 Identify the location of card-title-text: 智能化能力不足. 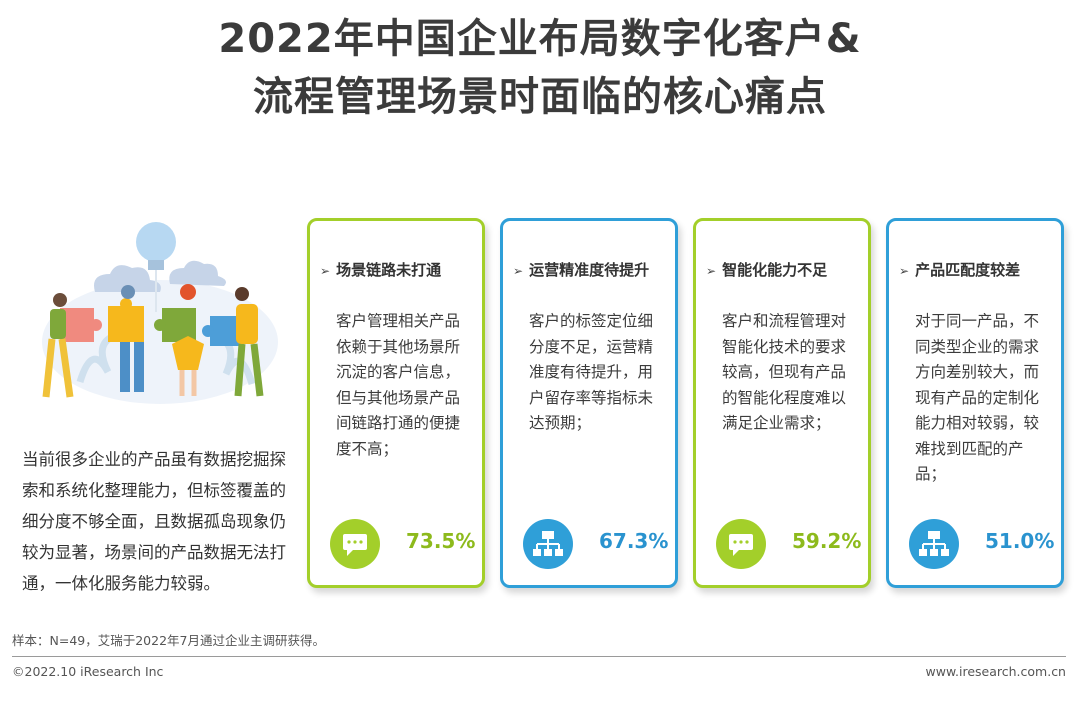
(775, 270).